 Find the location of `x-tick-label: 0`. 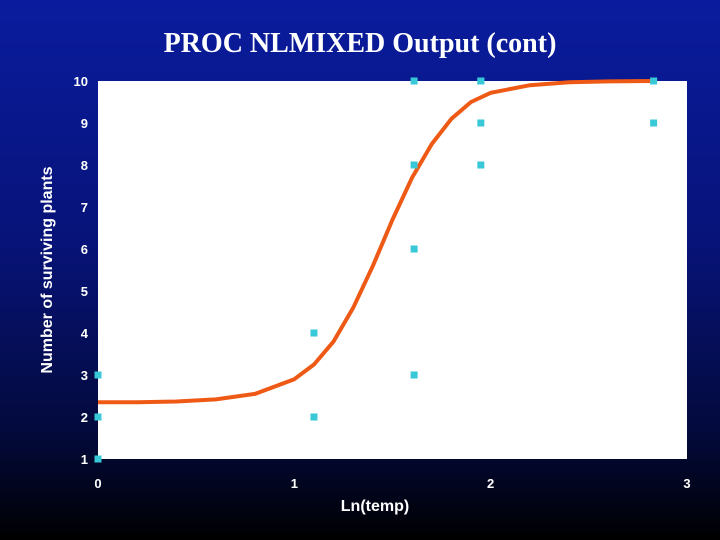

x-tick-label: 0 is located at coordinates (97, 483).